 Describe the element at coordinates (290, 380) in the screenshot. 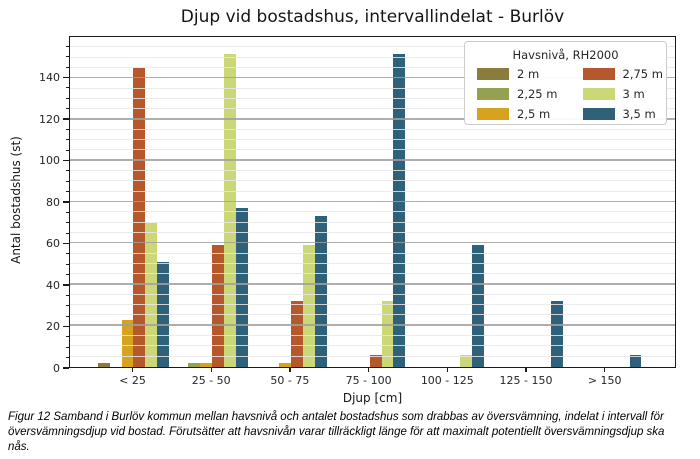

I see `x-tick-label: 50 - 75` at that location.